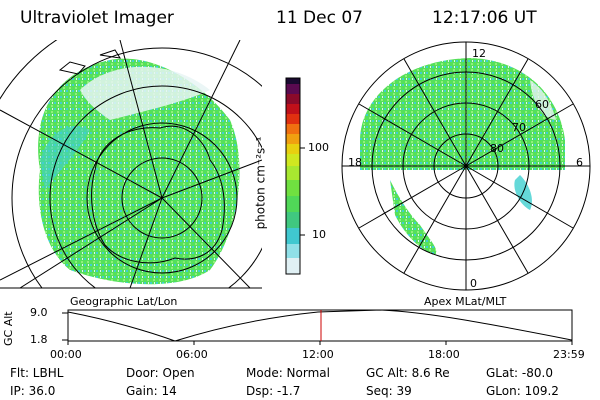 This screenshot has width=600, height=400. I want to click on orbit-plot, so click(317, 327).